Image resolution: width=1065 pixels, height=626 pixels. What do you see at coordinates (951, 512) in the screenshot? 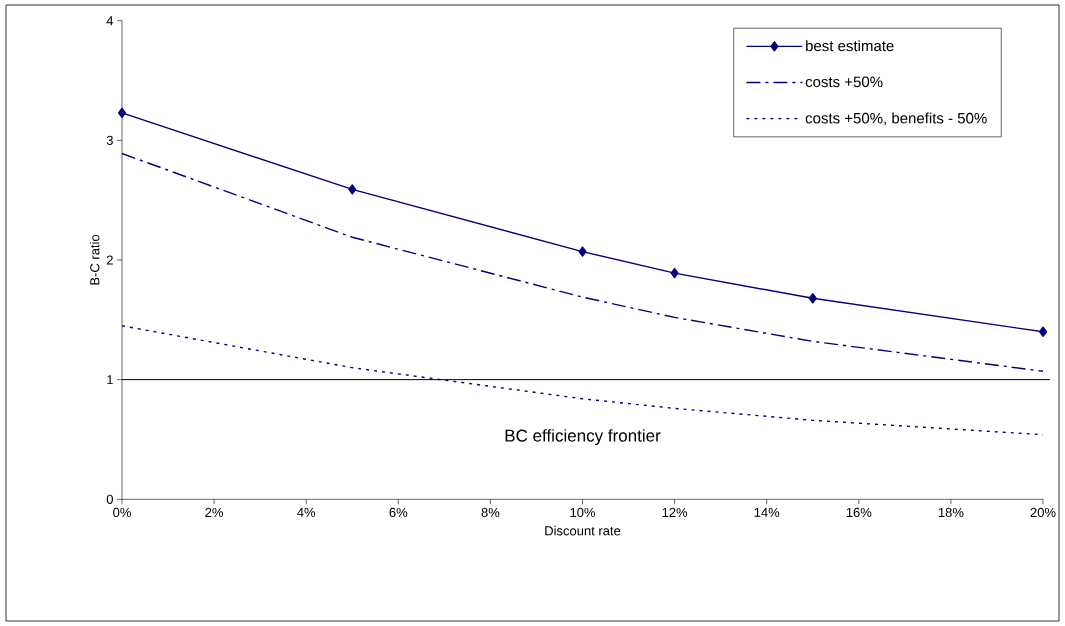
I see `x-tick-label: 18%` at bounding box center [951, 512].